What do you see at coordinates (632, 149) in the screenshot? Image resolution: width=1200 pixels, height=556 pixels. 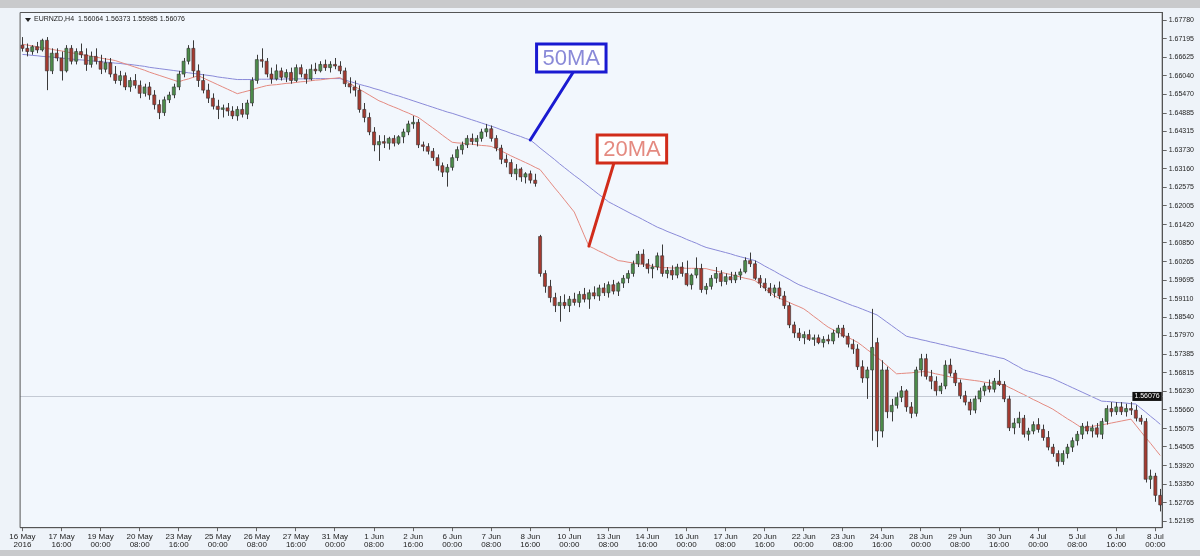 I see `text: 20MA` at bounding box center [632, 149].